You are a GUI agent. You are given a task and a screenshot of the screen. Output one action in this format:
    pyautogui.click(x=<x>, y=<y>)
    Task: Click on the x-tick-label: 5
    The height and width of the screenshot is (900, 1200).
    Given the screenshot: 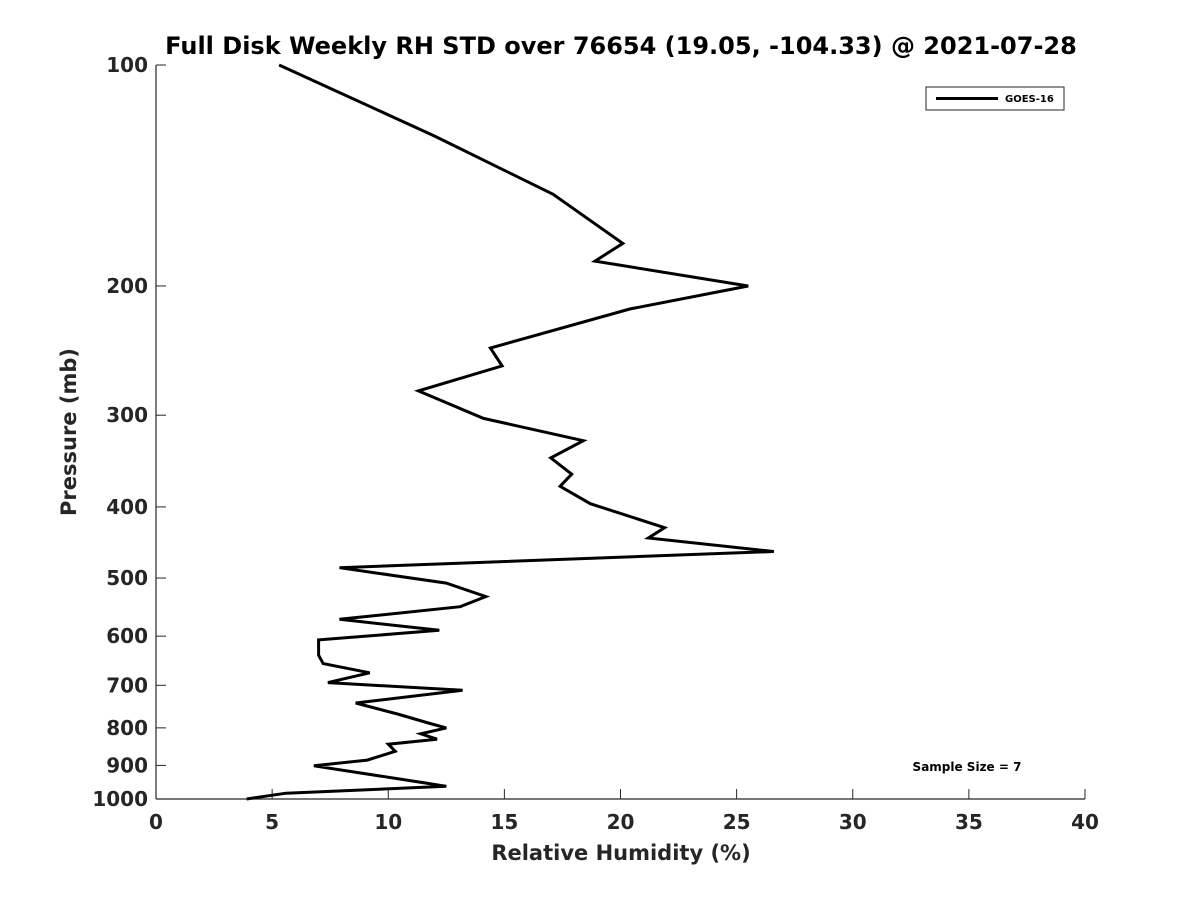 What is the action you would take?
    pyautogui.click(x=272, y=822)
    